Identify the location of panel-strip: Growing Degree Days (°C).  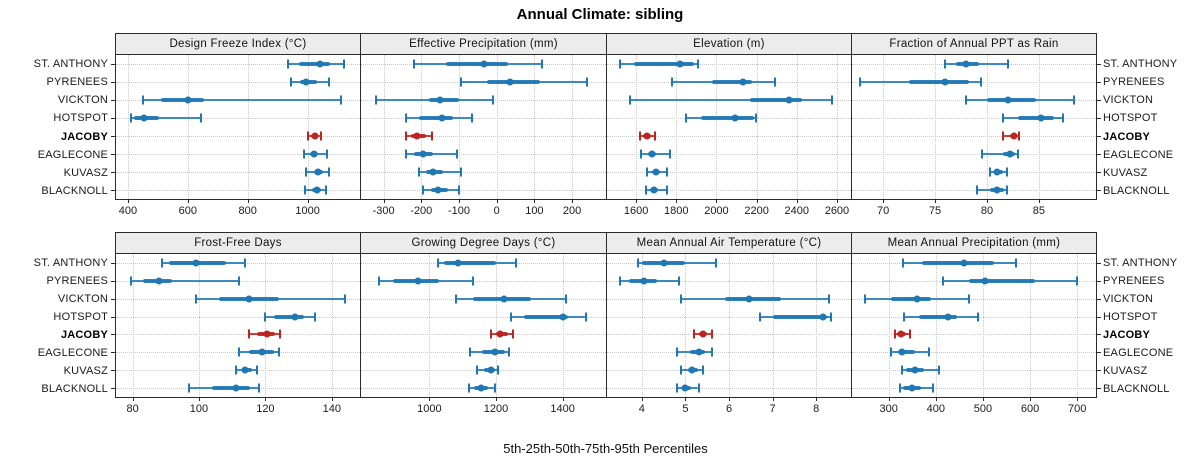
(483, 243).